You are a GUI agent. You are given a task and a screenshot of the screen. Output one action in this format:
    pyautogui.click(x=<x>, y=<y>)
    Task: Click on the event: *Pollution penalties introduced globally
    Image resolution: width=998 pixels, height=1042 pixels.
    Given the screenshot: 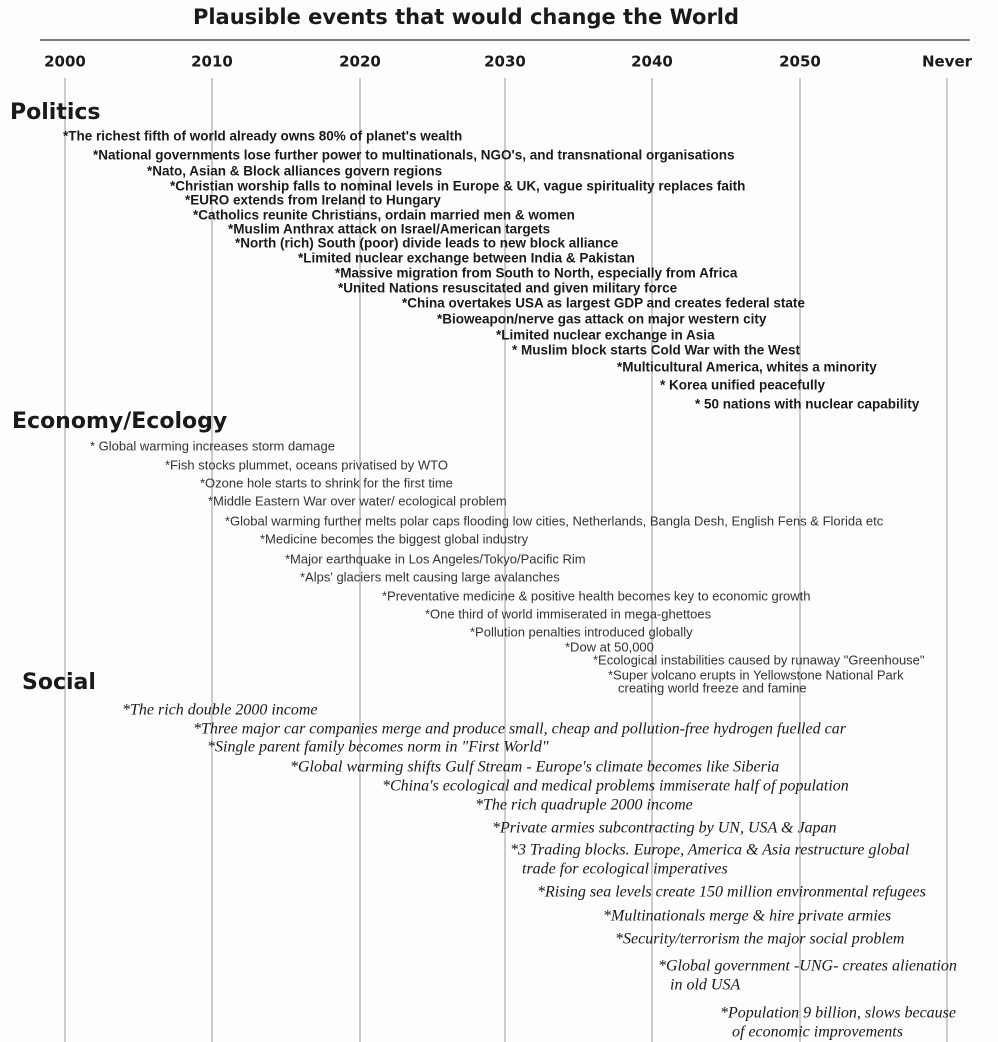 What is the action you would take?
    pyautogui.click(x=581, y=631)
    